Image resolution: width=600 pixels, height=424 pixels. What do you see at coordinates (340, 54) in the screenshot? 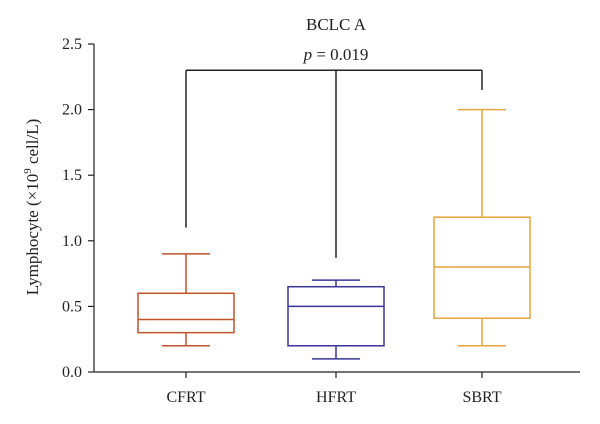
I see `p-value-text: = 0.019` at bounding box center [340, 54].